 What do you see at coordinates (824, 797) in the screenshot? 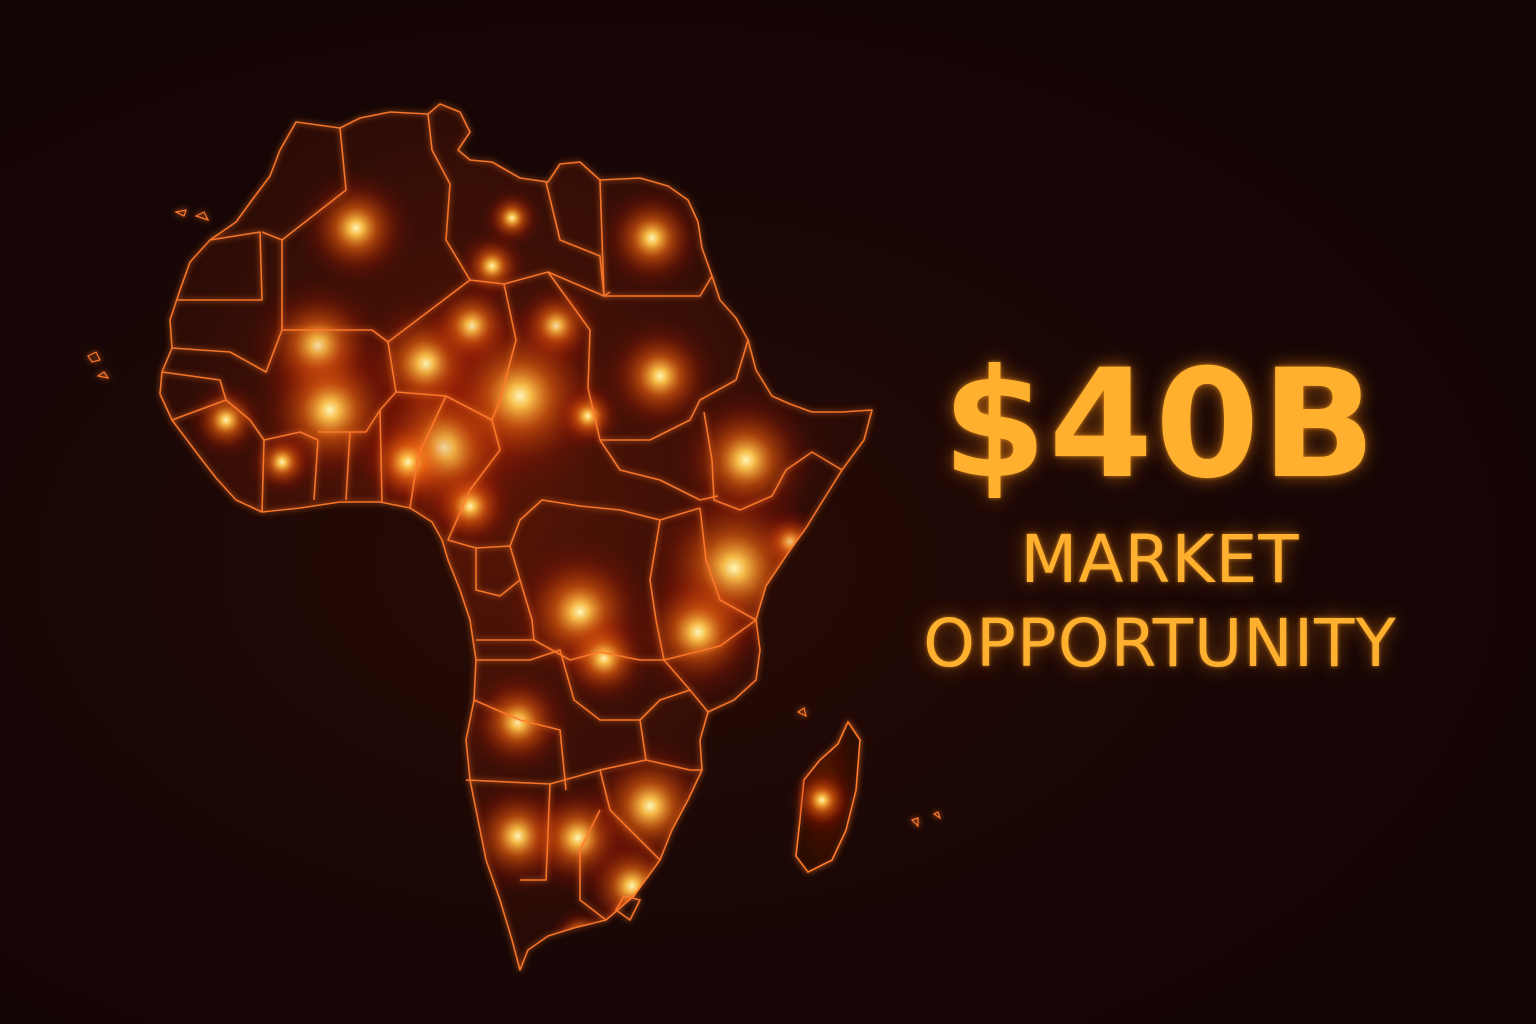
I see `madagascar` at bounding box center [824, 797].